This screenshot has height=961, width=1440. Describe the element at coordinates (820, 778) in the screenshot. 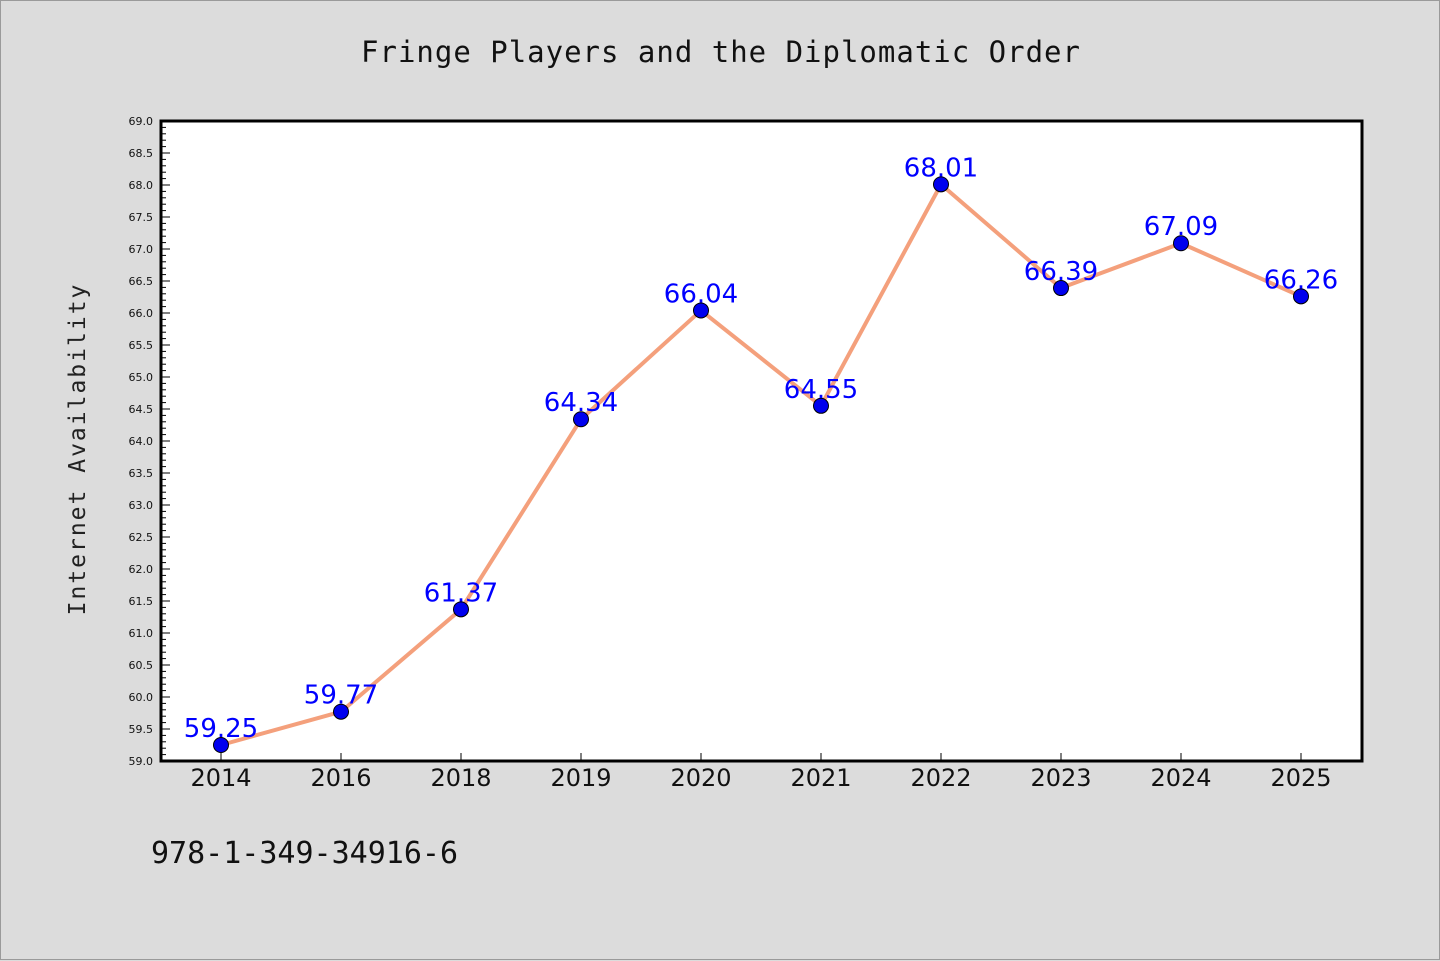

I see `x-tick-label: 2021` at that location.